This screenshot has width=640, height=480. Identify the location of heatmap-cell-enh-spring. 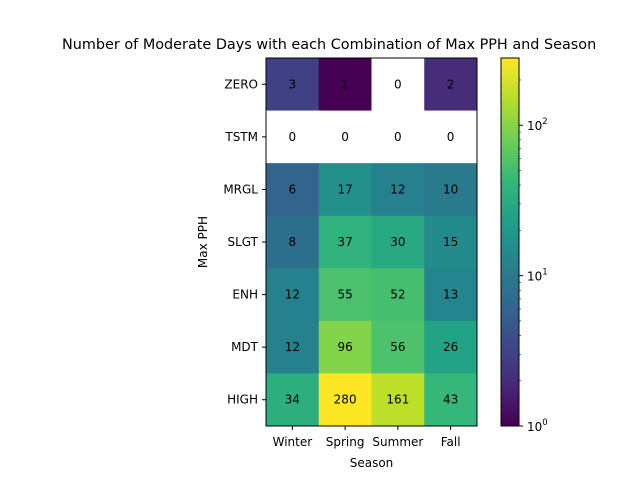
(345, 295).